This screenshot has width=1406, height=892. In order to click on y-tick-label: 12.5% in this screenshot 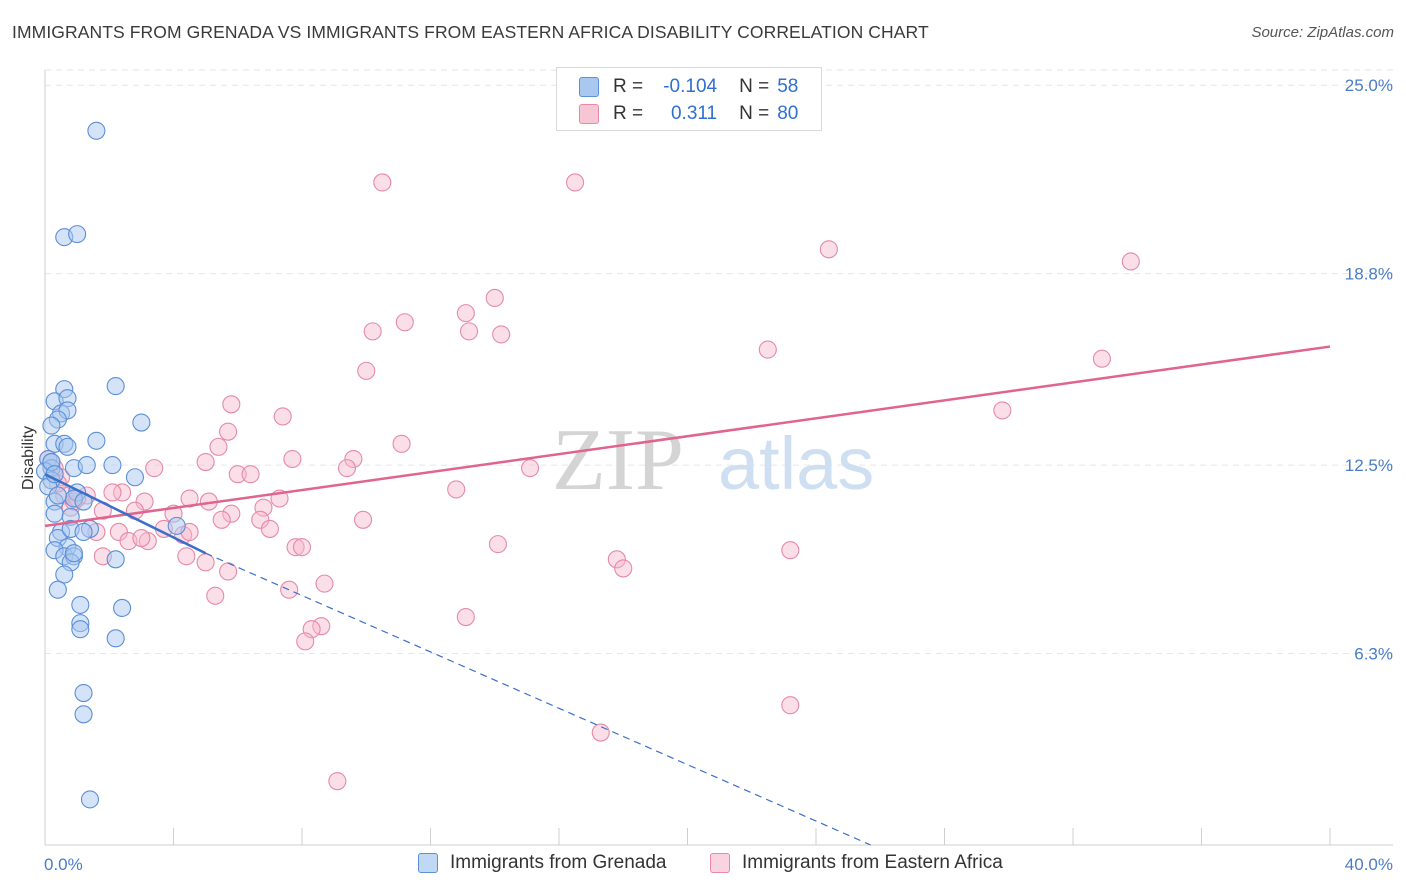, I will do `click(1369, 465)`.